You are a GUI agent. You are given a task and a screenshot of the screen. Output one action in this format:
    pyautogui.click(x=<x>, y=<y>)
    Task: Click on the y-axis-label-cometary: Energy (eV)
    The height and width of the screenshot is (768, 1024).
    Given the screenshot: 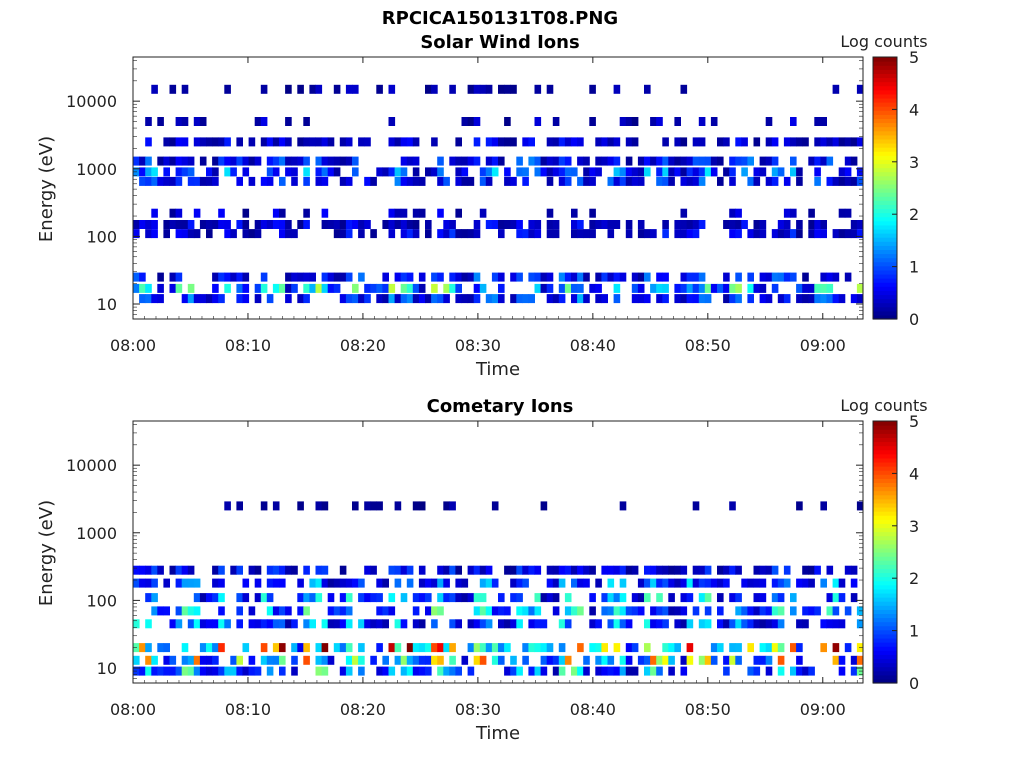 What is the action you would take?
    pyautogui.click(x=46, y=553)
    